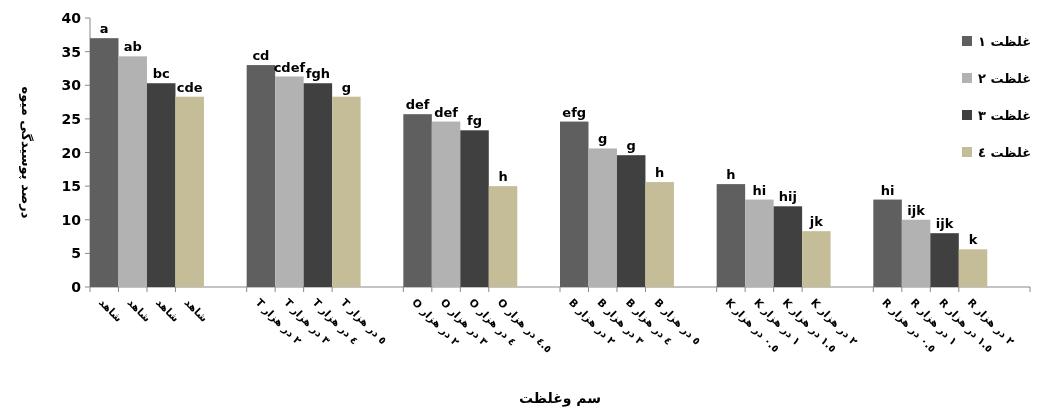 The width and height of the screenshot is (1044, 413). Describe the element at coordinates (161, 74) in the screenshot. I see `data-label: bc` at that location.